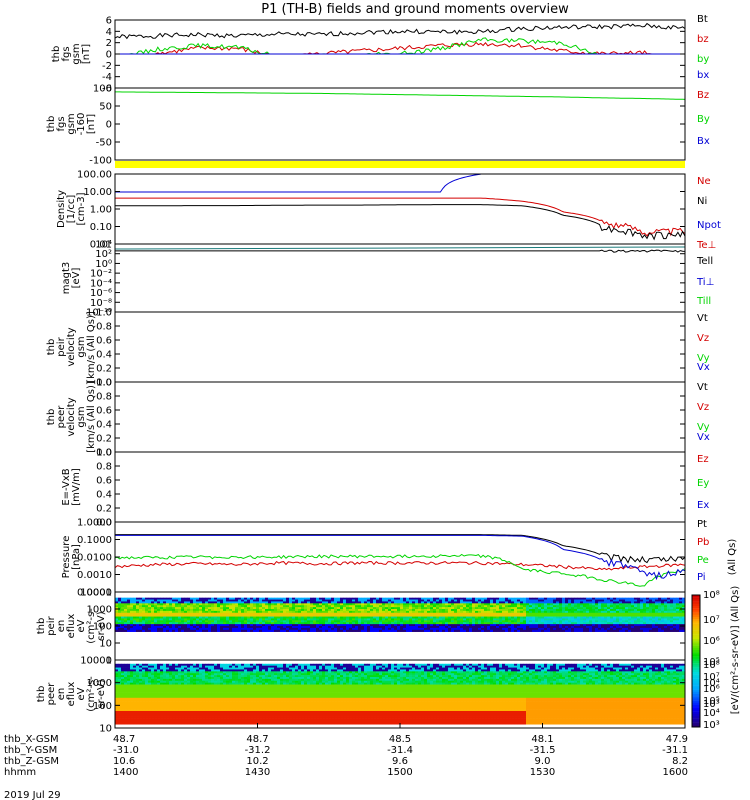  What do you see at coordinates (94, 593) in the screenshot?
I see `y-tick-label: 0.0001` at bounding box center [94, 593].